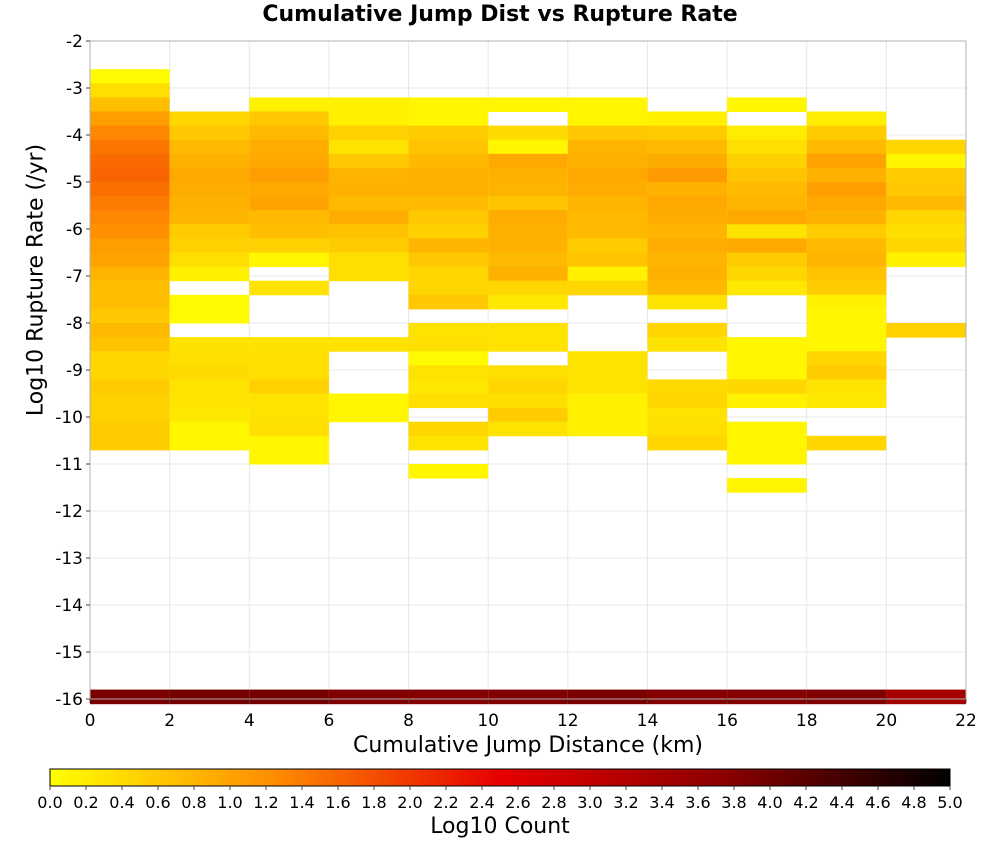  I want to click on x-tick-label: 18, so click(807, 721).